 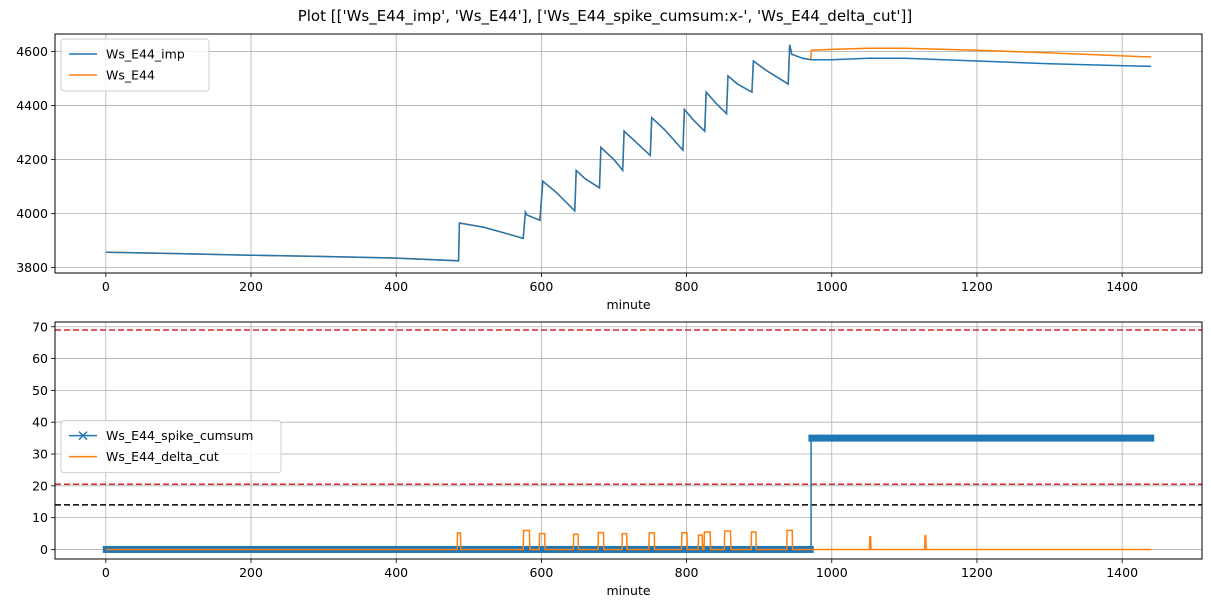 I want to click on top-x-axis-label: minute, so click(x=628, y=304).